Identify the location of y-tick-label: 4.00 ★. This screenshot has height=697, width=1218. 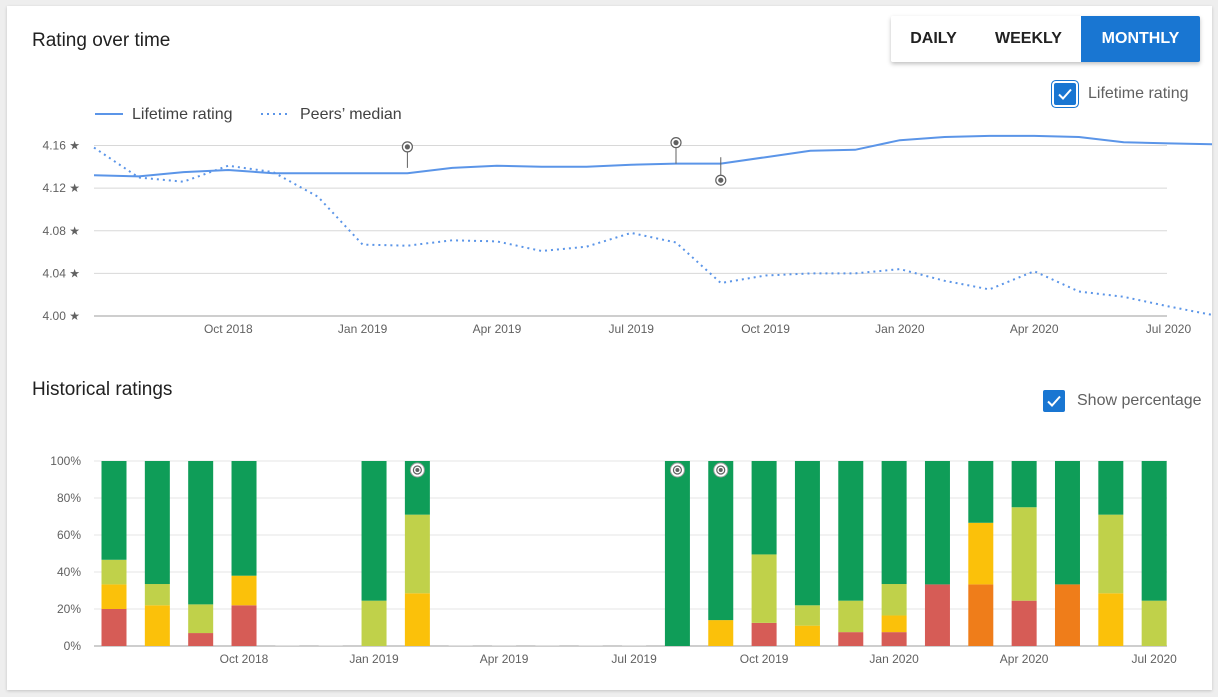
(61, 316).